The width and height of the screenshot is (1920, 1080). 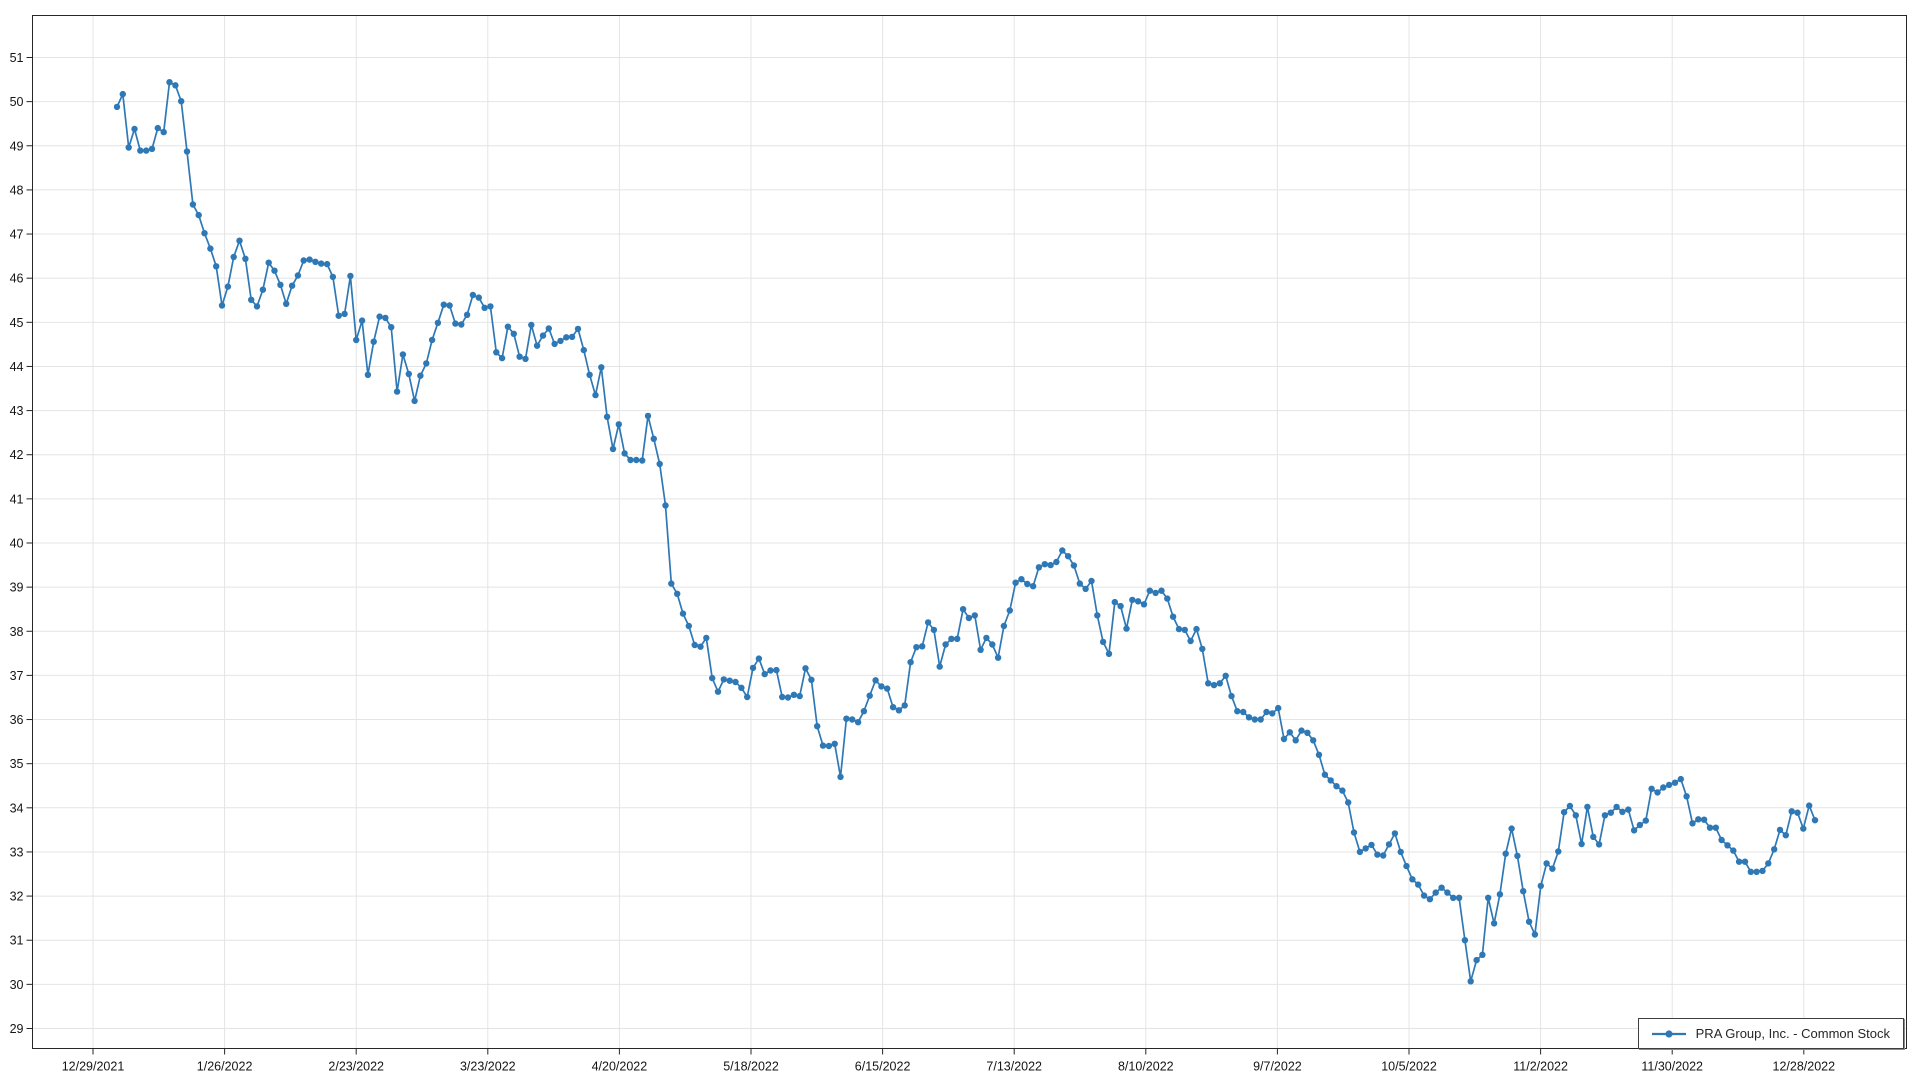 I want to click on svg-text: 12/29/2021, so click(x=93, y=1067).